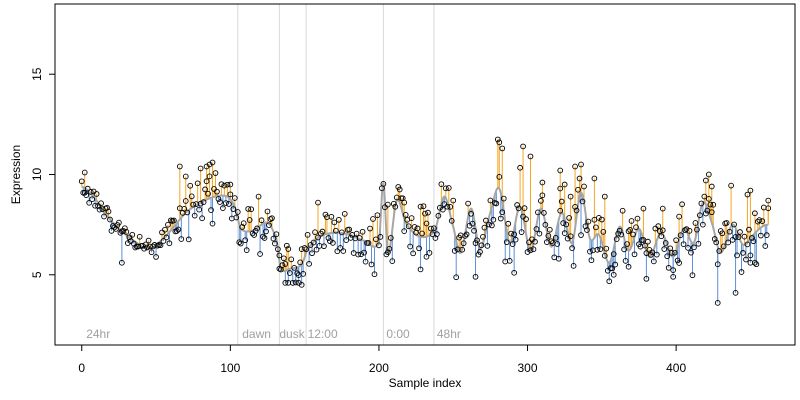 The height and width of the screenshot is (400, 800). Describe the element at coordinates (37, 175) in the screenshot. I see `y-tick-label: 10` at that location.